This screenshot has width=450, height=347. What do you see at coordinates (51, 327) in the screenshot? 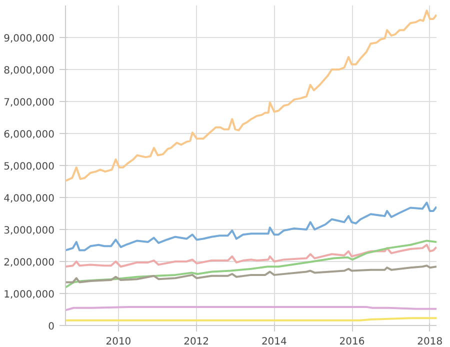
I see `y-tick-label: 0` at bounding box center [51, 327].